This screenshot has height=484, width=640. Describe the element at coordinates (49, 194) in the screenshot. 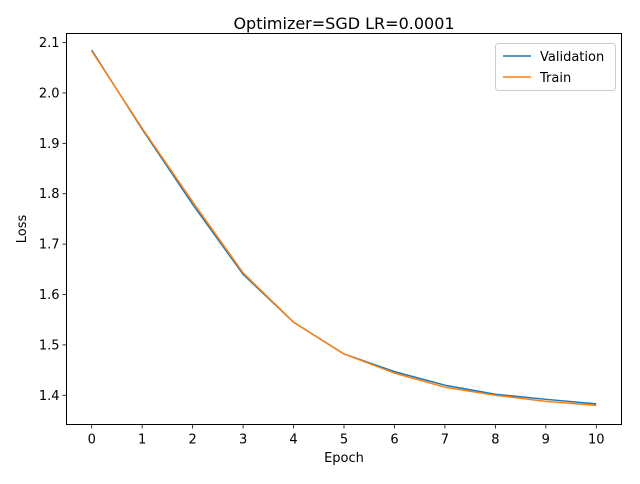

I see `y-tick-label: 1.8` at that location.